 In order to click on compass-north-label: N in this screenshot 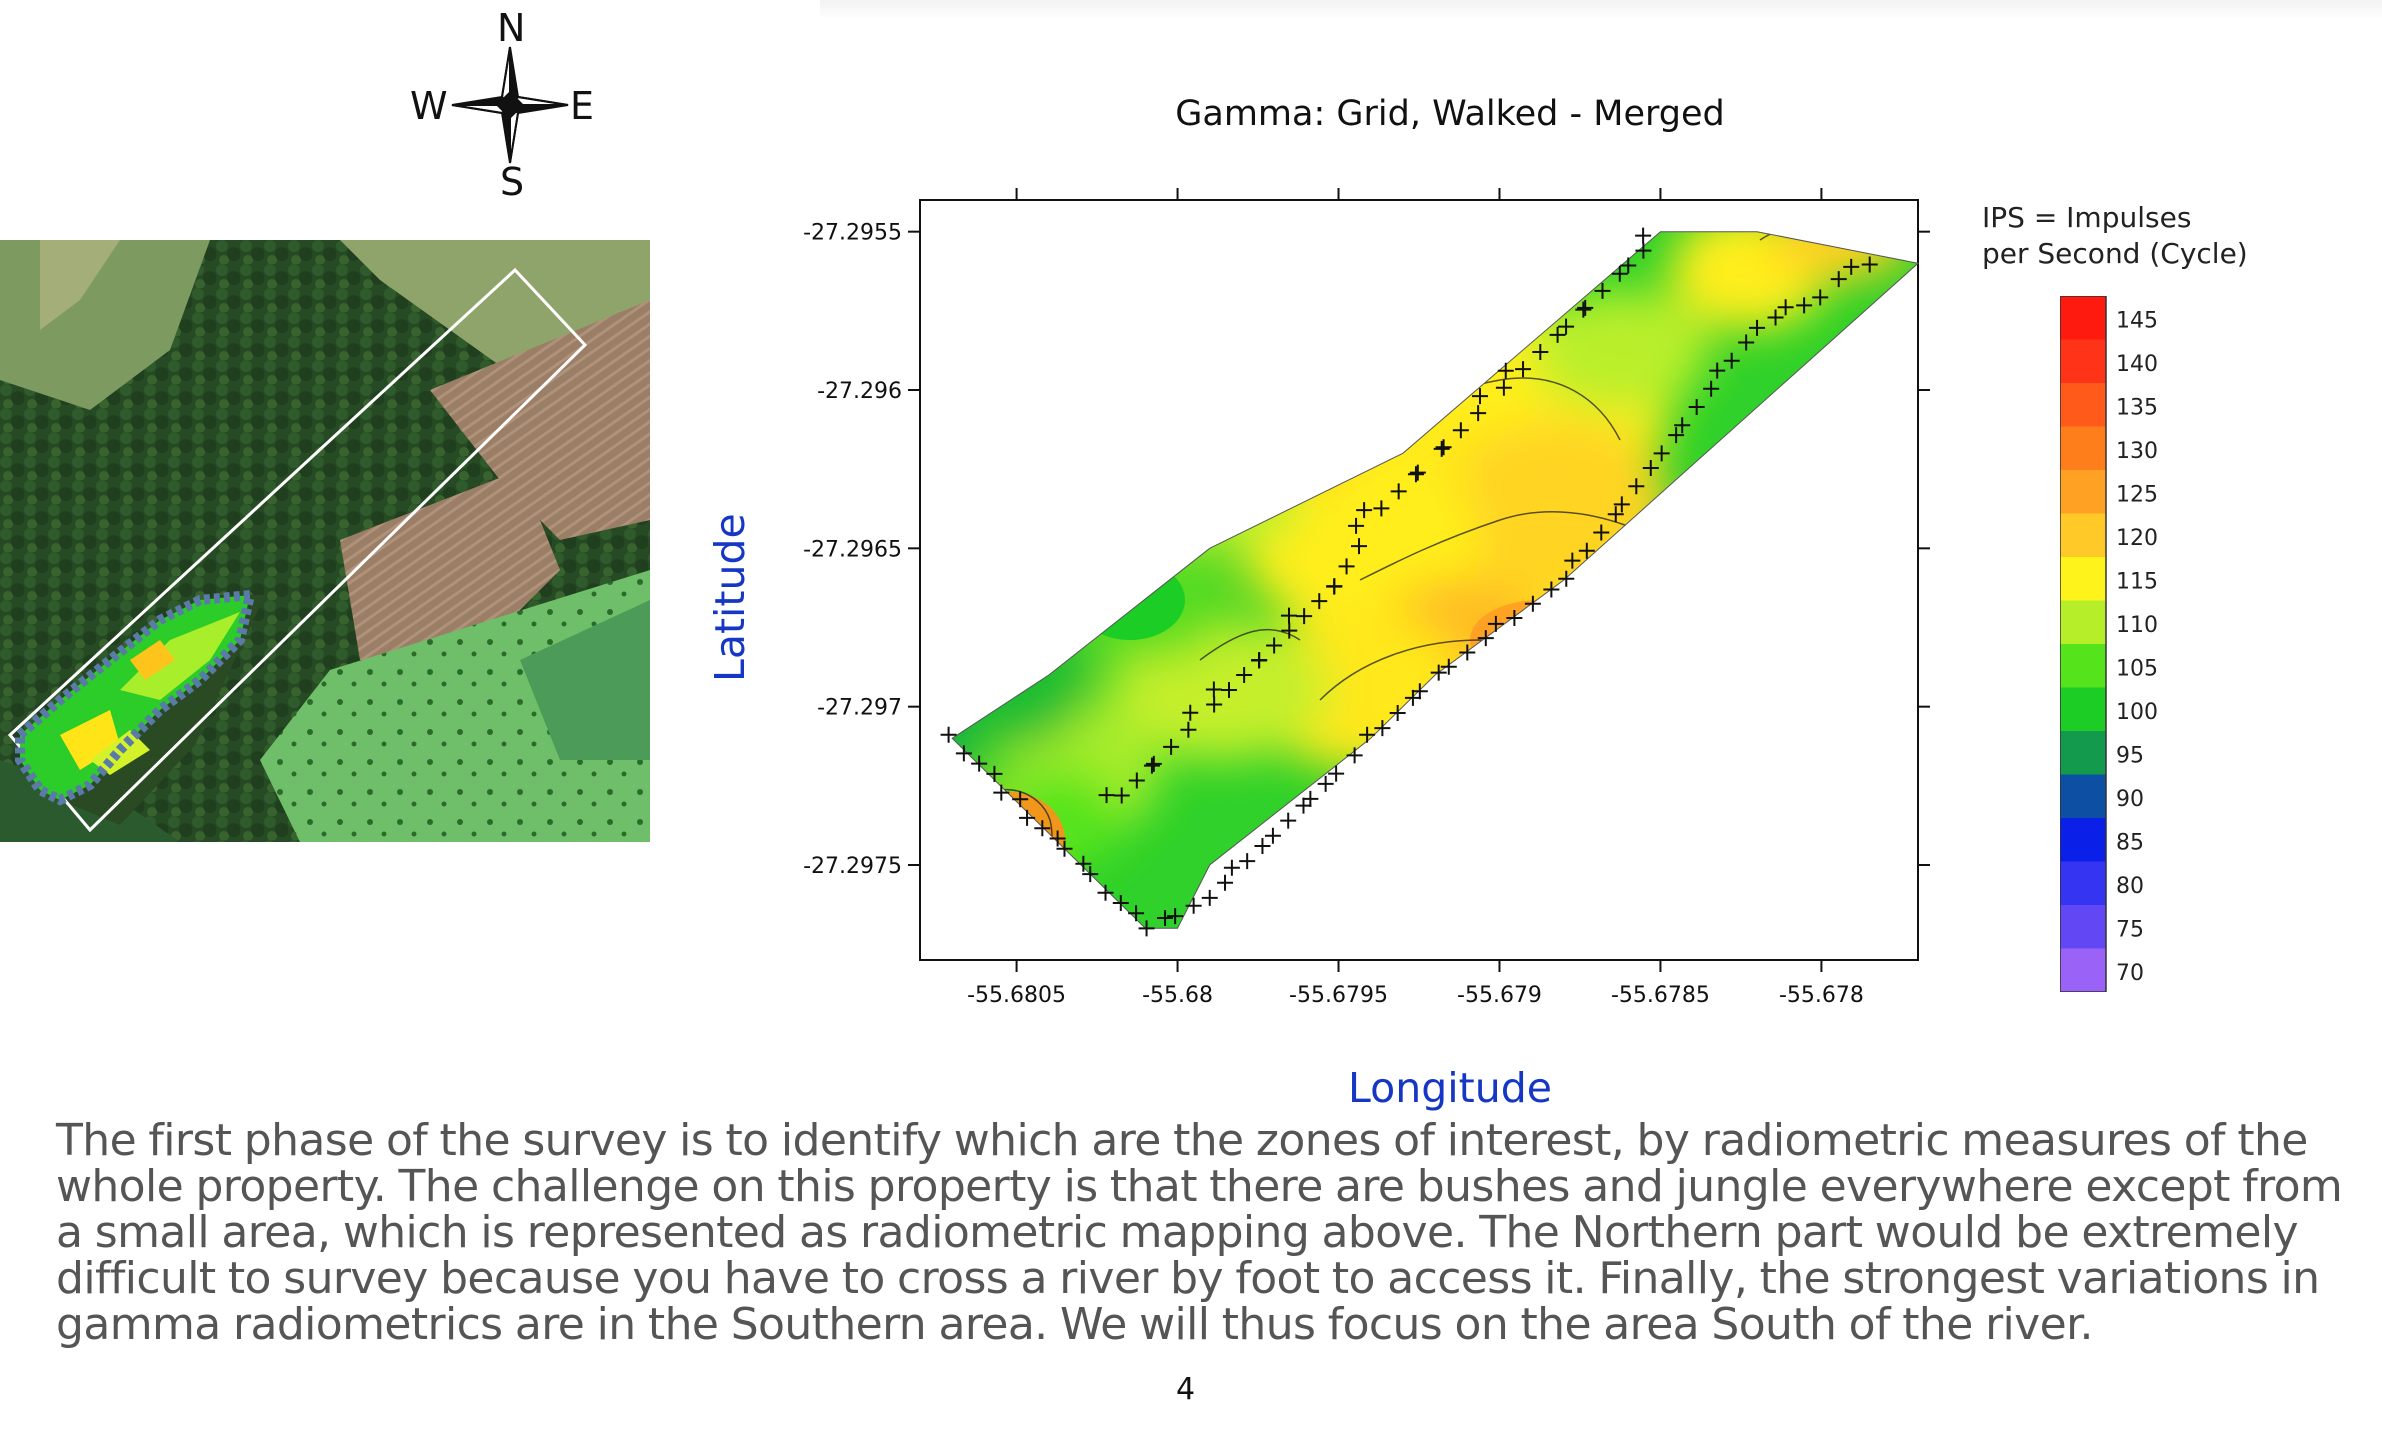, I will do `click(511, 28)`.